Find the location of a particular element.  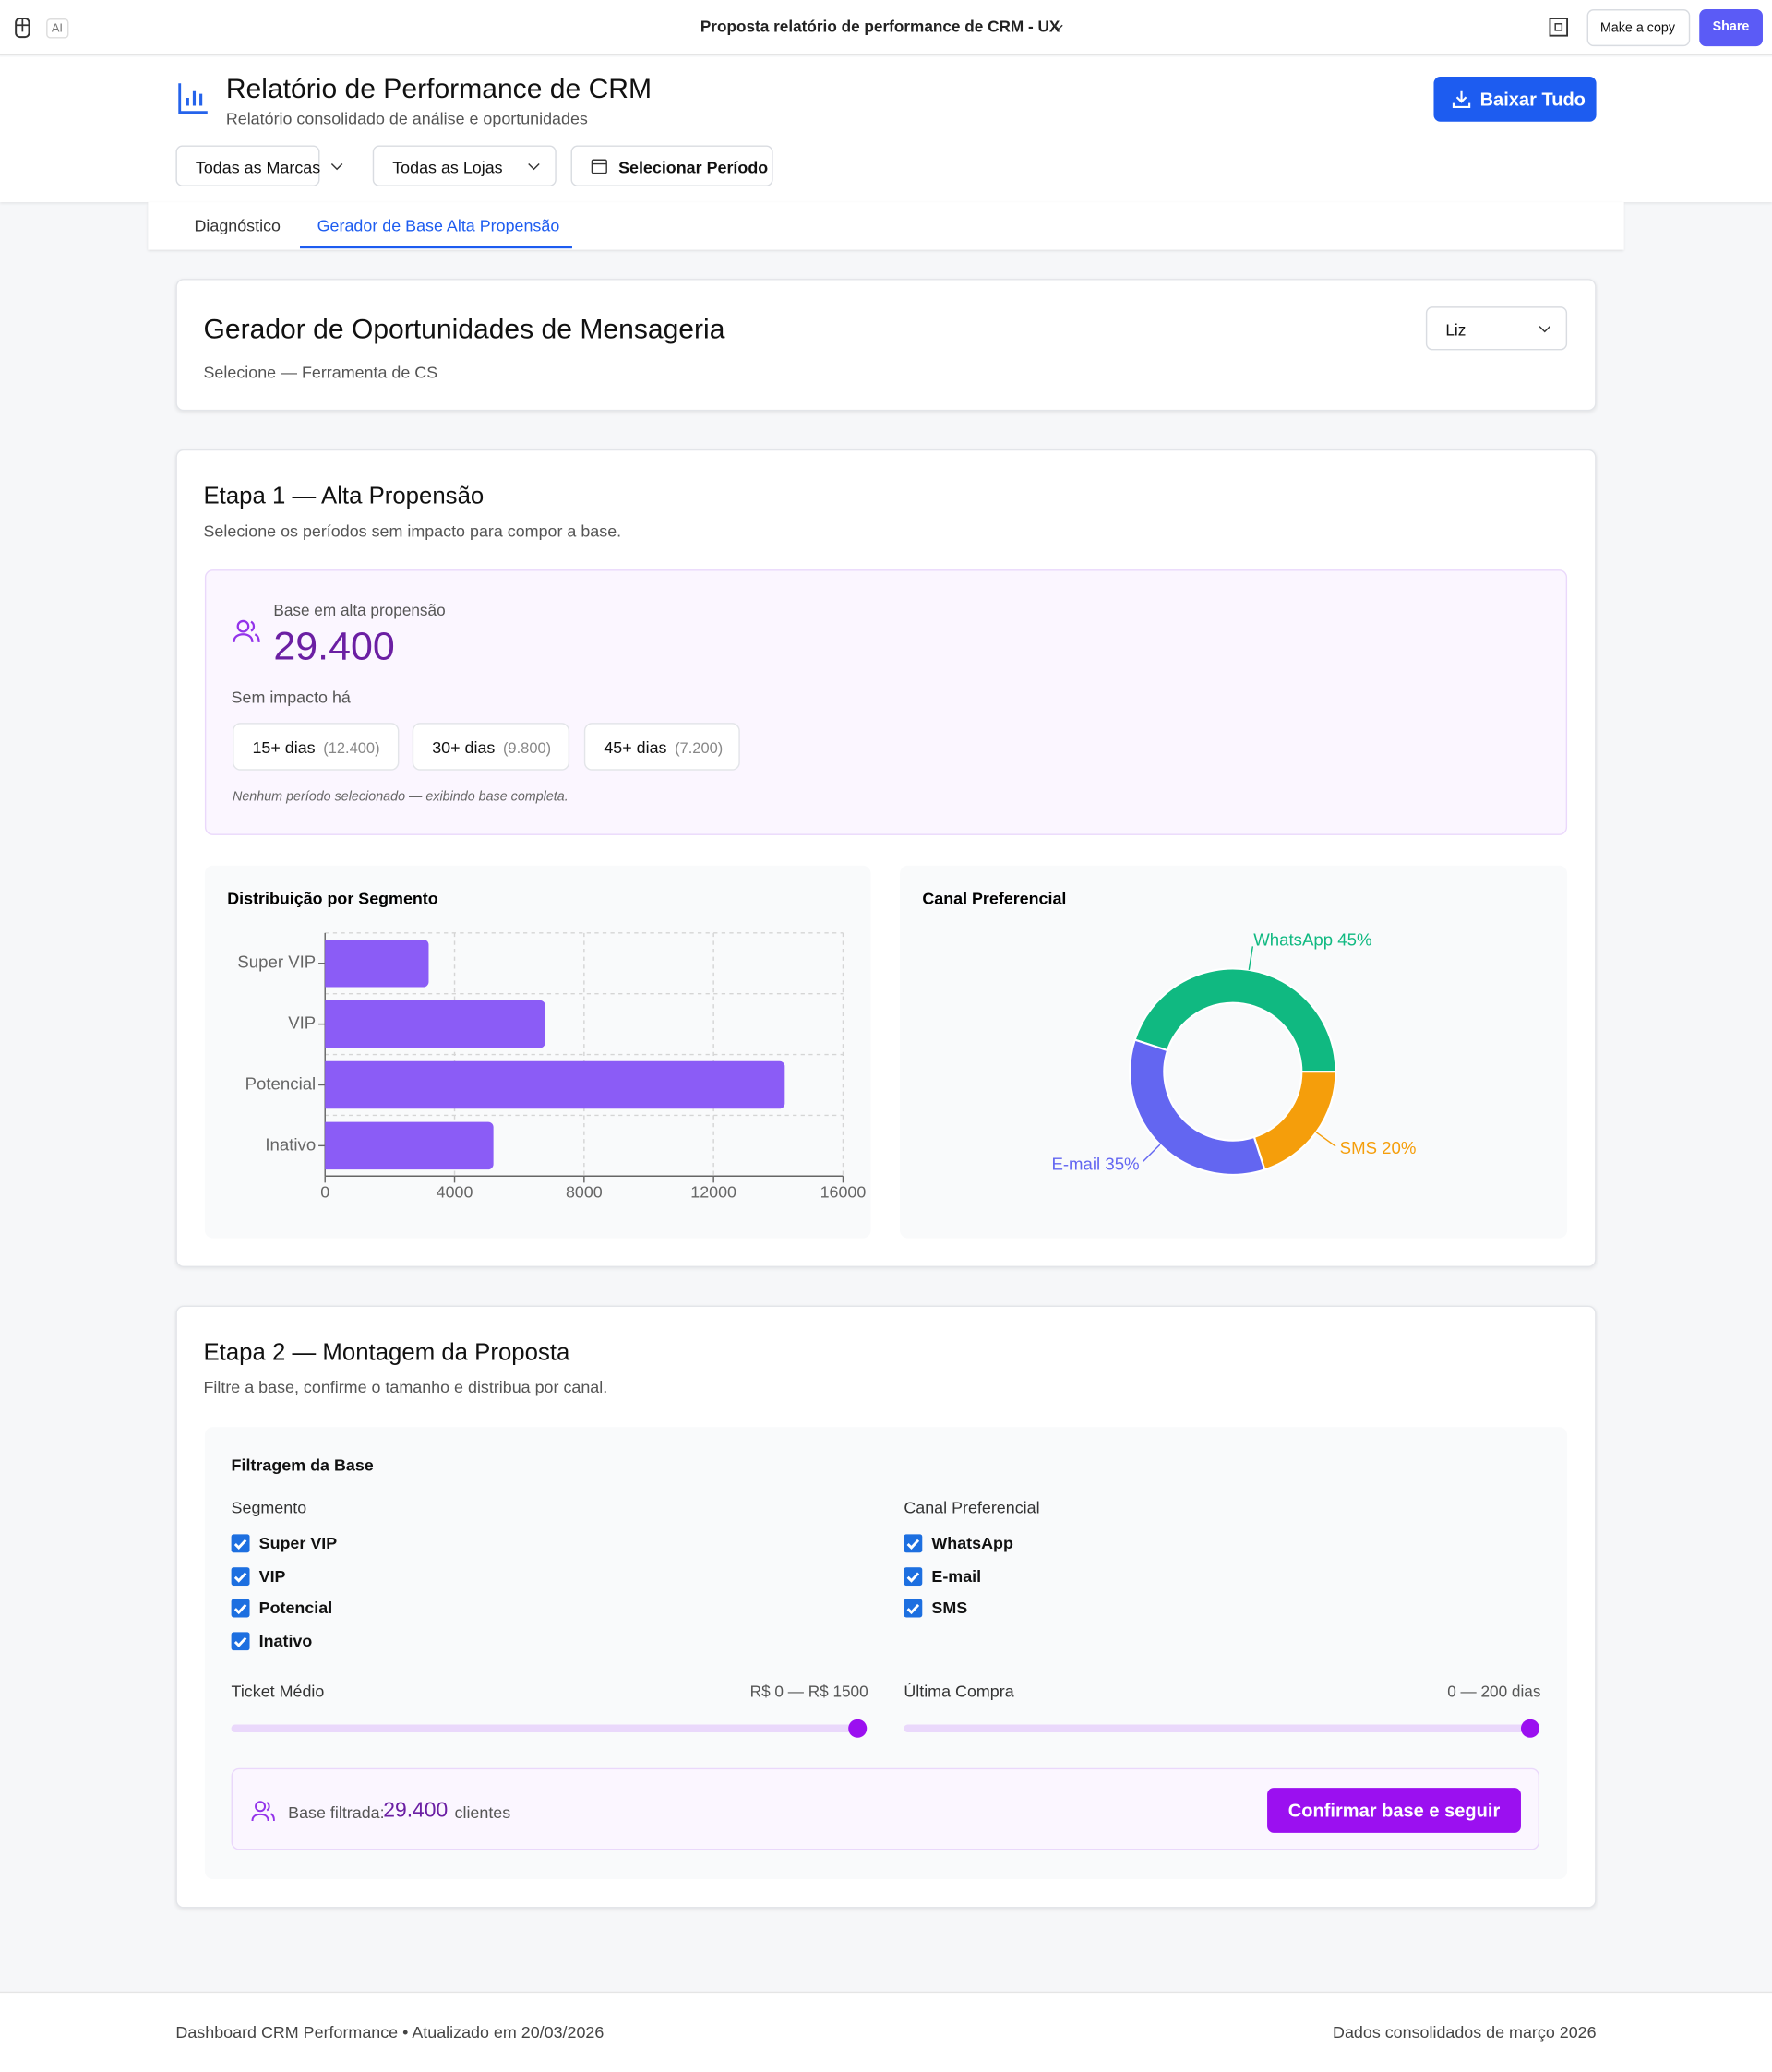

x-tick-label: 16000 is located at coordinates (844, 1192).